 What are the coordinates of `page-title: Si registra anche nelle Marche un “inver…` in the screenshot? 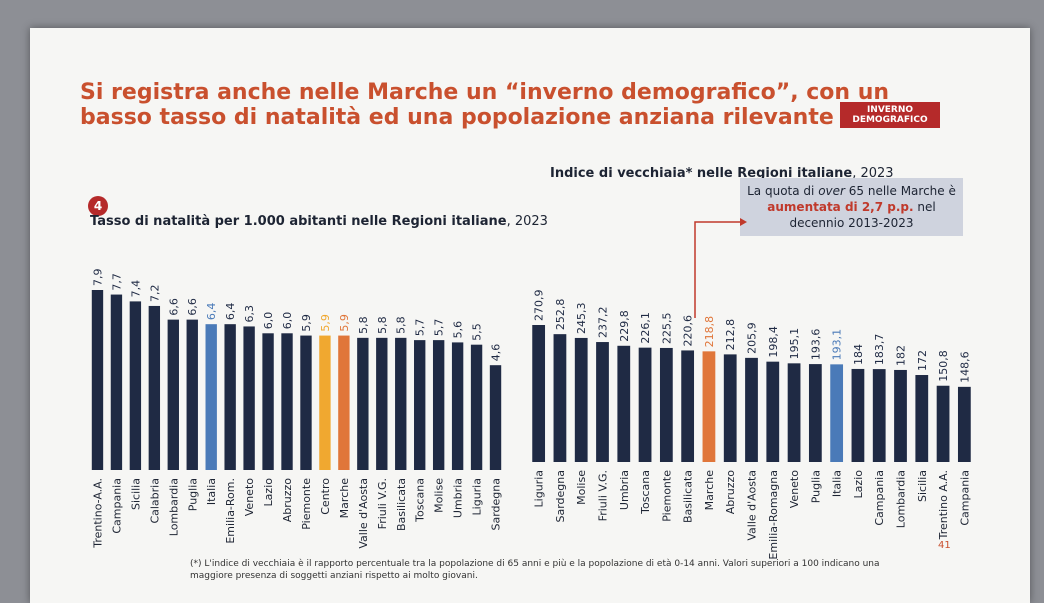 It's located at (485, 105).